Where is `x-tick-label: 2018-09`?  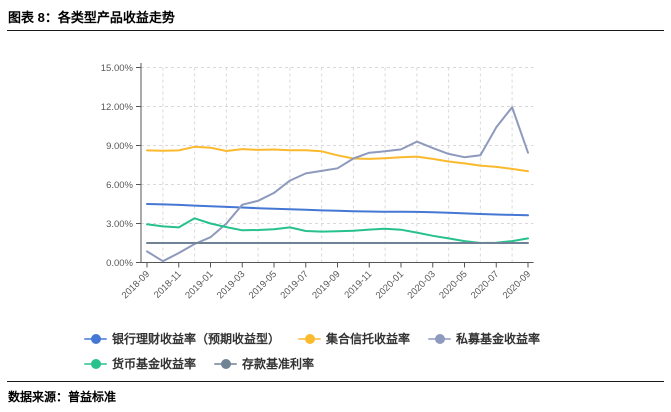 x-tick-label: 2018-09 is located at coordinates (136, 285).